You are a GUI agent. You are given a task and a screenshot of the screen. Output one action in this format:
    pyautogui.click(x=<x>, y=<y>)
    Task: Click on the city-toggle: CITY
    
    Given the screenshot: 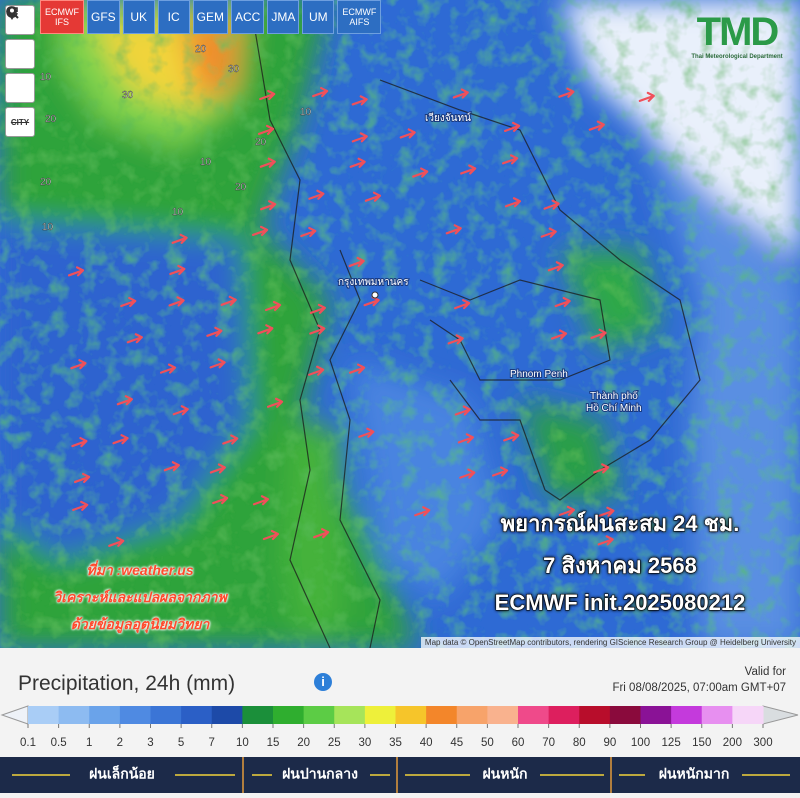 What is the action you would take?
    pyautogui.click(x=20, y=122)
    